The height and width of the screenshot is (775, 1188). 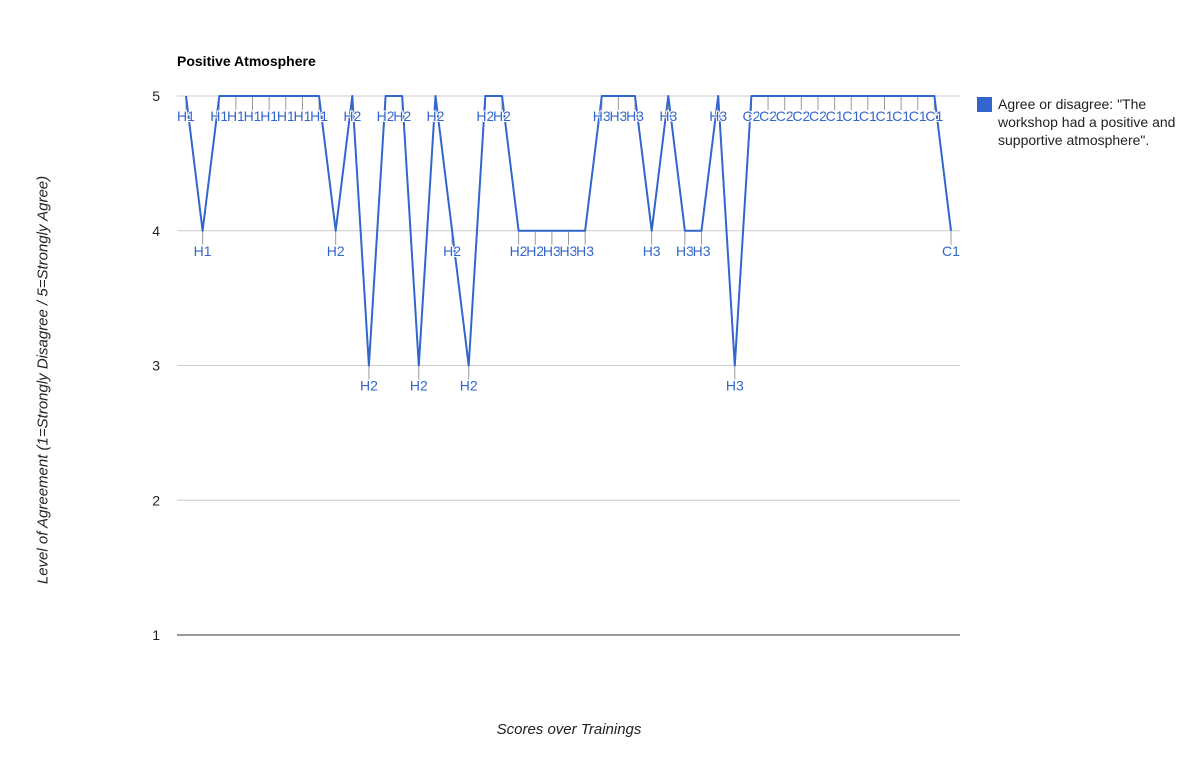 I want to click on chart-title: Positive Atmosphere, so click(x=246, y=61).